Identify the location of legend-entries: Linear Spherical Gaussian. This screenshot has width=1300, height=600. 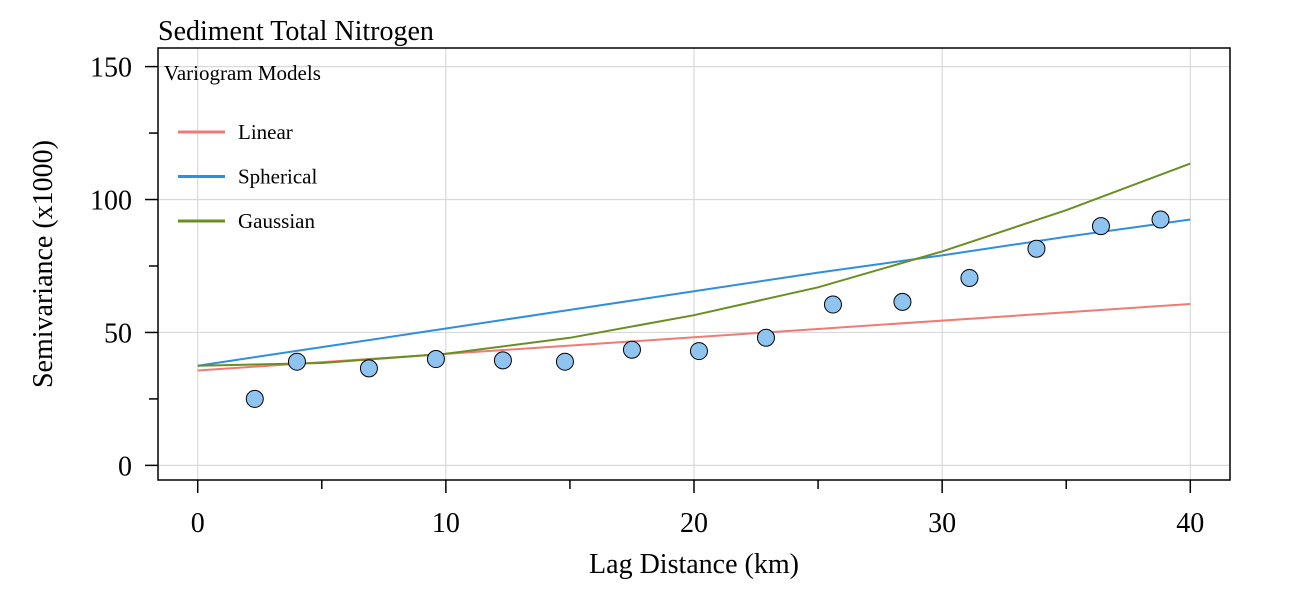
(247, 176).